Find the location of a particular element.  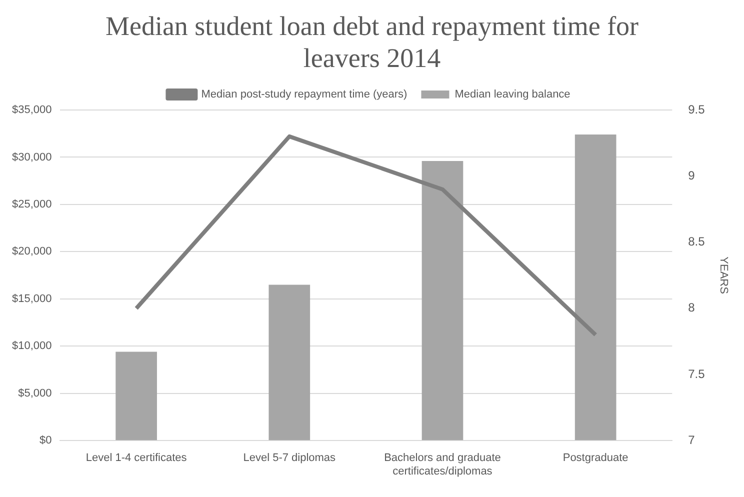

y-tick-label: $0 is located at coordinates (46, 440).